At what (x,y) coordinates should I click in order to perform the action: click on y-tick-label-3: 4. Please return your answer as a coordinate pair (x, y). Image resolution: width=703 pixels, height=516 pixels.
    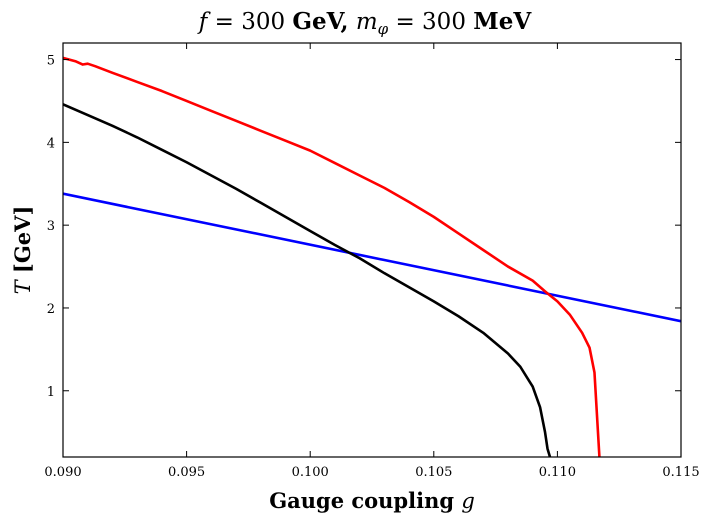
    Looking at the image, I should click on (51, 143).